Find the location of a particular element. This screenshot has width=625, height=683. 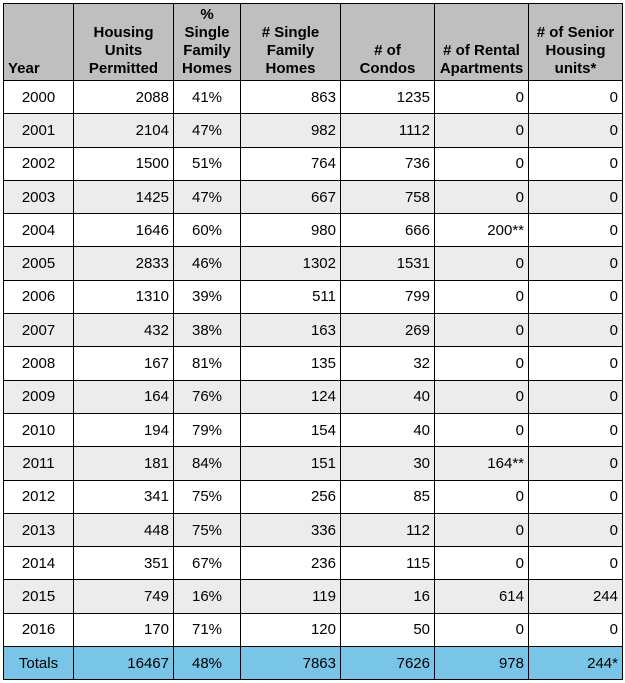

cell-pct-single-family: 60% is located at coordinates (207, 230).